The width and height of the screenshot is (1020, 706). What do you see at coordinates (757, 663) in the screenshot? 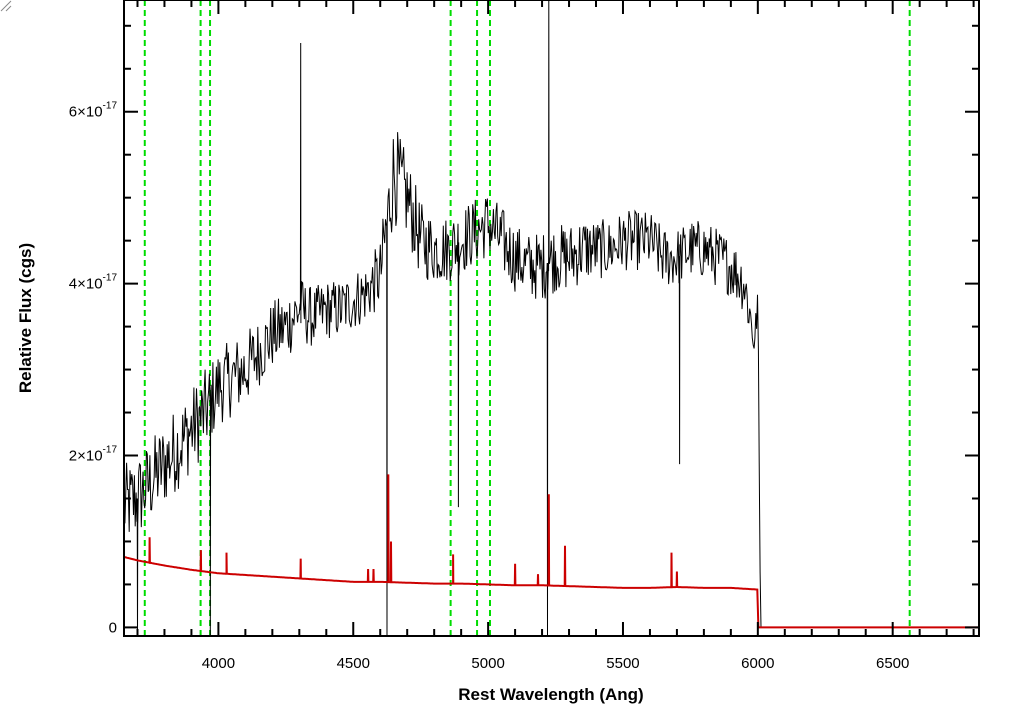
I see `x-tick-label: 6000` at bounding box center [757, 663].